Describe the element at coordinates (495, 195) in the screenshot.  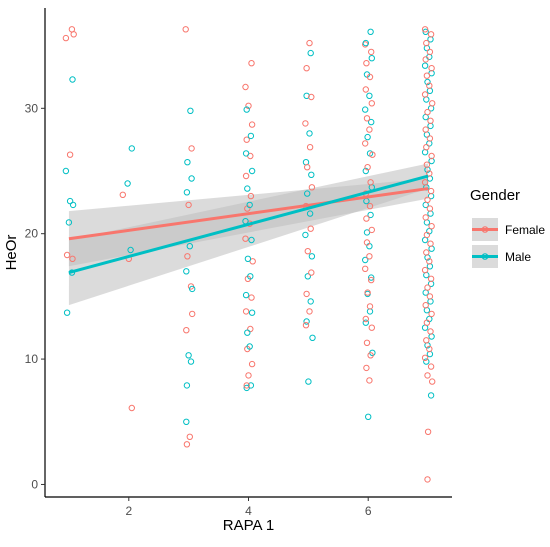
I see `legend-title: Gender` at that location.